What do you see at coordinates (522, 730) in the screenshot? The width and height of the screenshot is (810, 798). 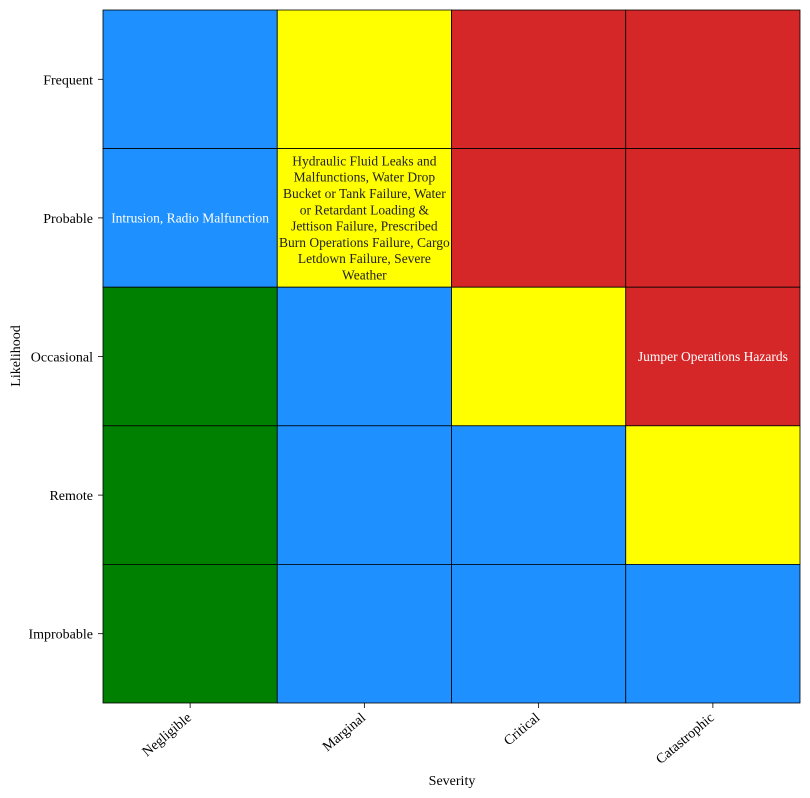 I see `x-tick-label: Critical` at bounding box center [522, 730].